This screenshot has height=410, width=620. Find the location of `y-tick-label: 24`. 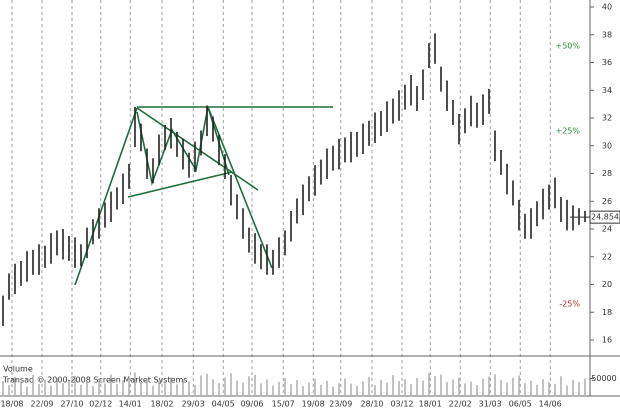

y-tick-label: 24 is located at coordinates (607, 229).